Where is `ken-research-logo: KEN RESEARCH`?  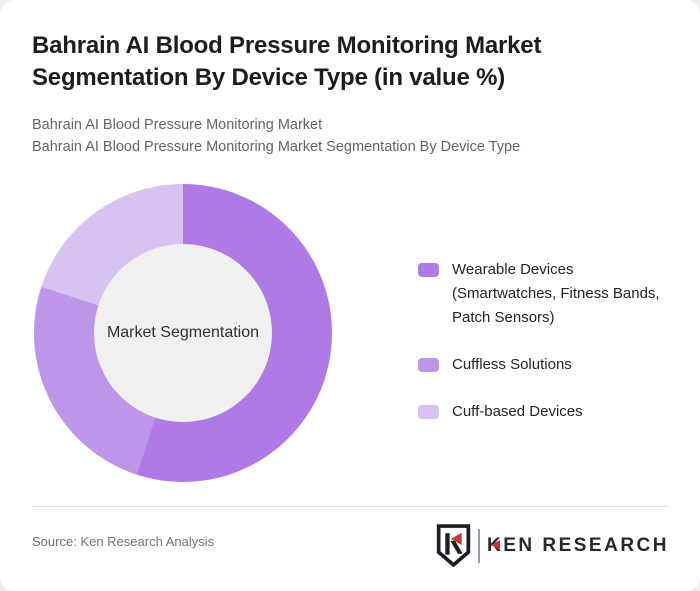
ken-research-logo: KEN RESEARCH is located at coordinates (552, 545).